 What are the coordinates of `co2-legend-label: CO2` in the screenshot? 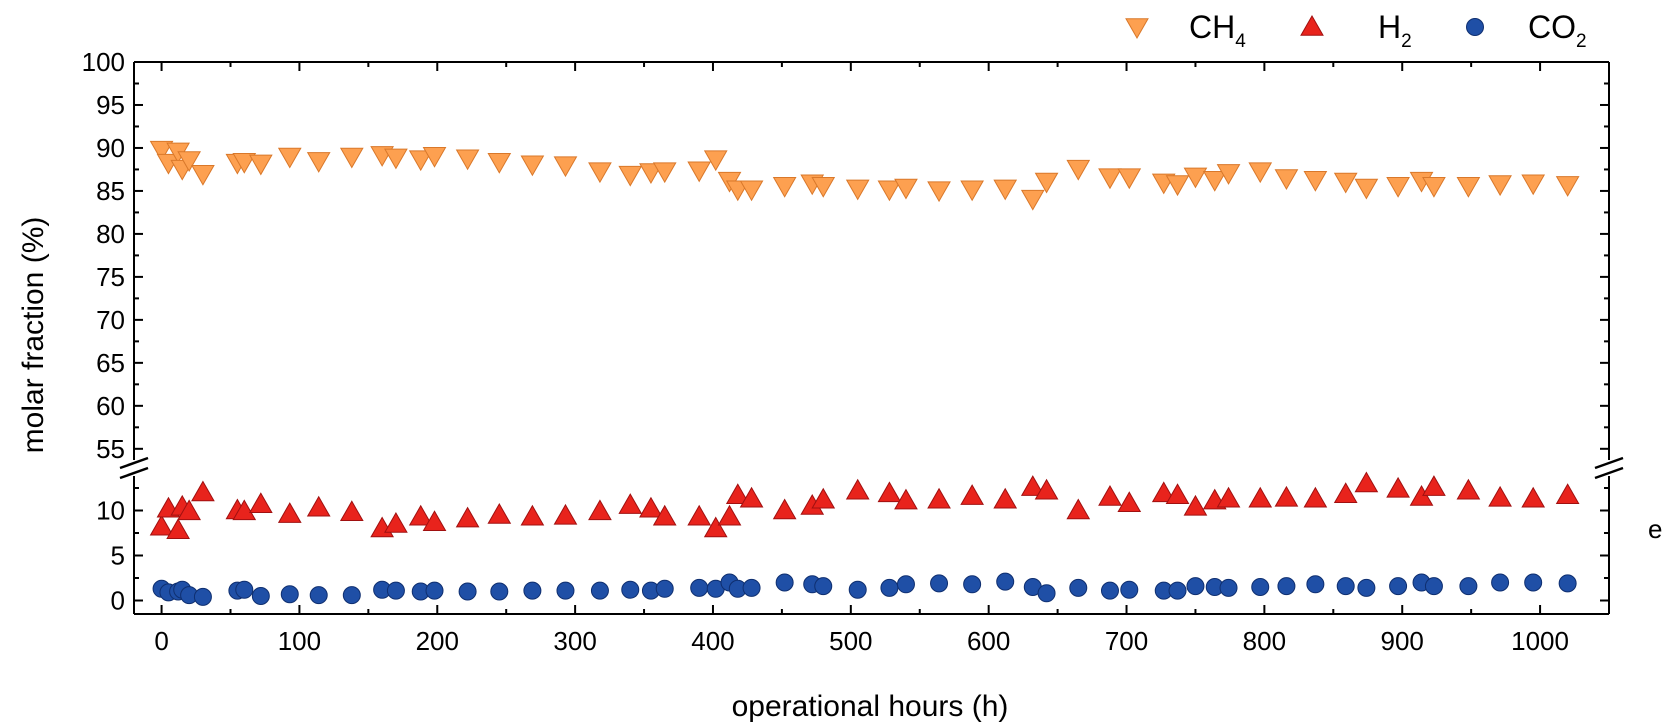 It's located at (1557, 30).